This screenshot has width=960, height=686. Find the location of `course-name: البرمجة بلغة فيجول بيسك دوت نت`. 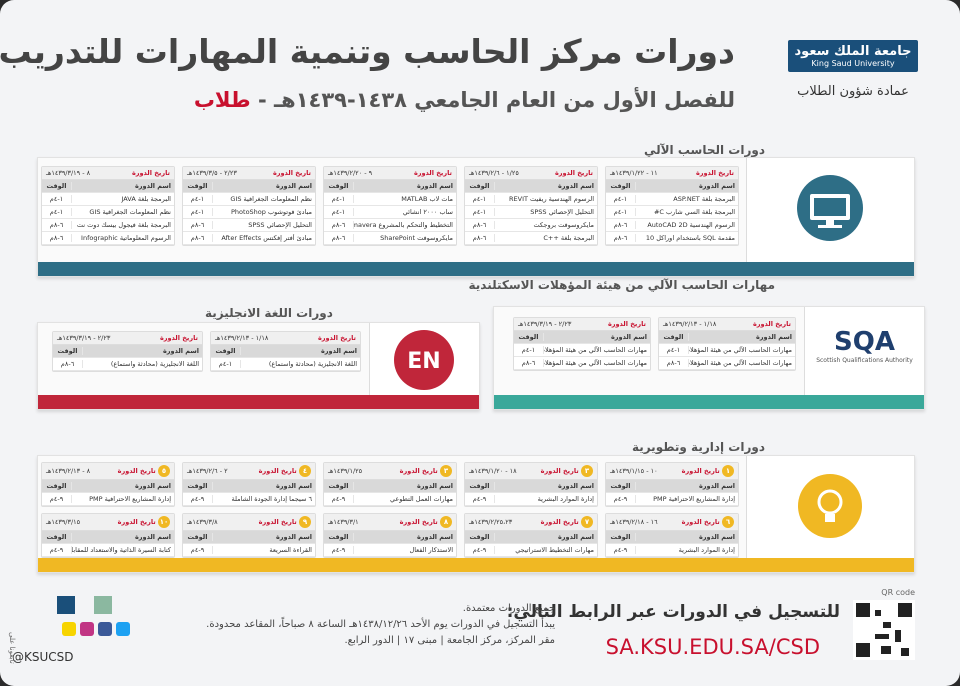

course-name: البرمجة بلغة فيجول بيسك دوت نت is located at coordinates (123, 225).